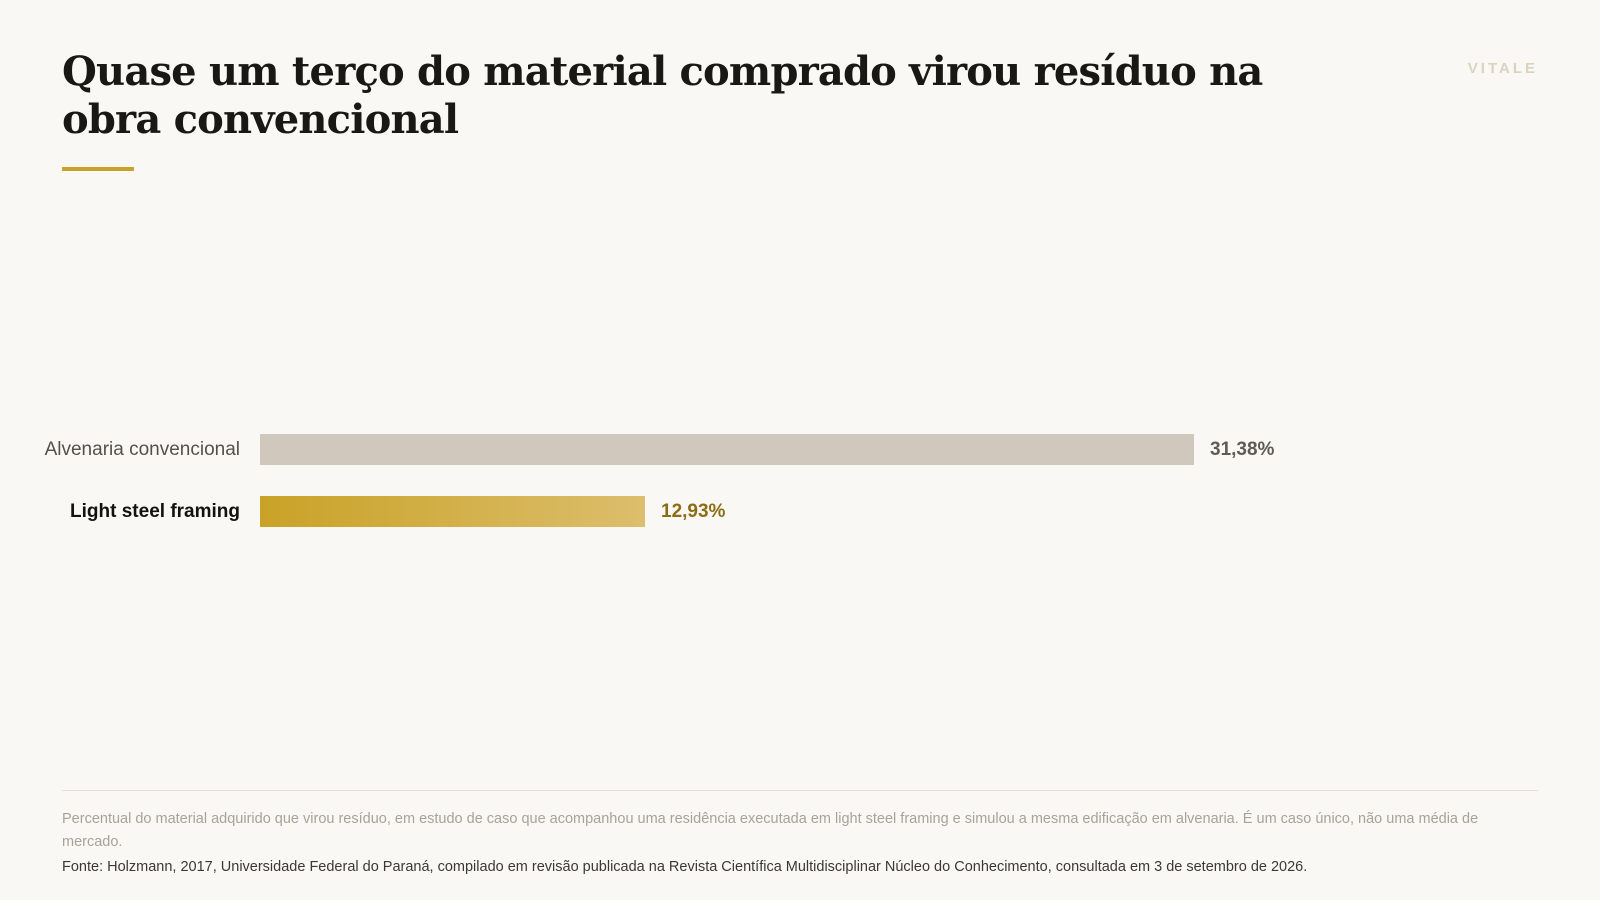 This screenshot has height=900, width=1600. Describe the element at coordinates (800, 790) in the screenshot. I see `footer-divider` at that location.